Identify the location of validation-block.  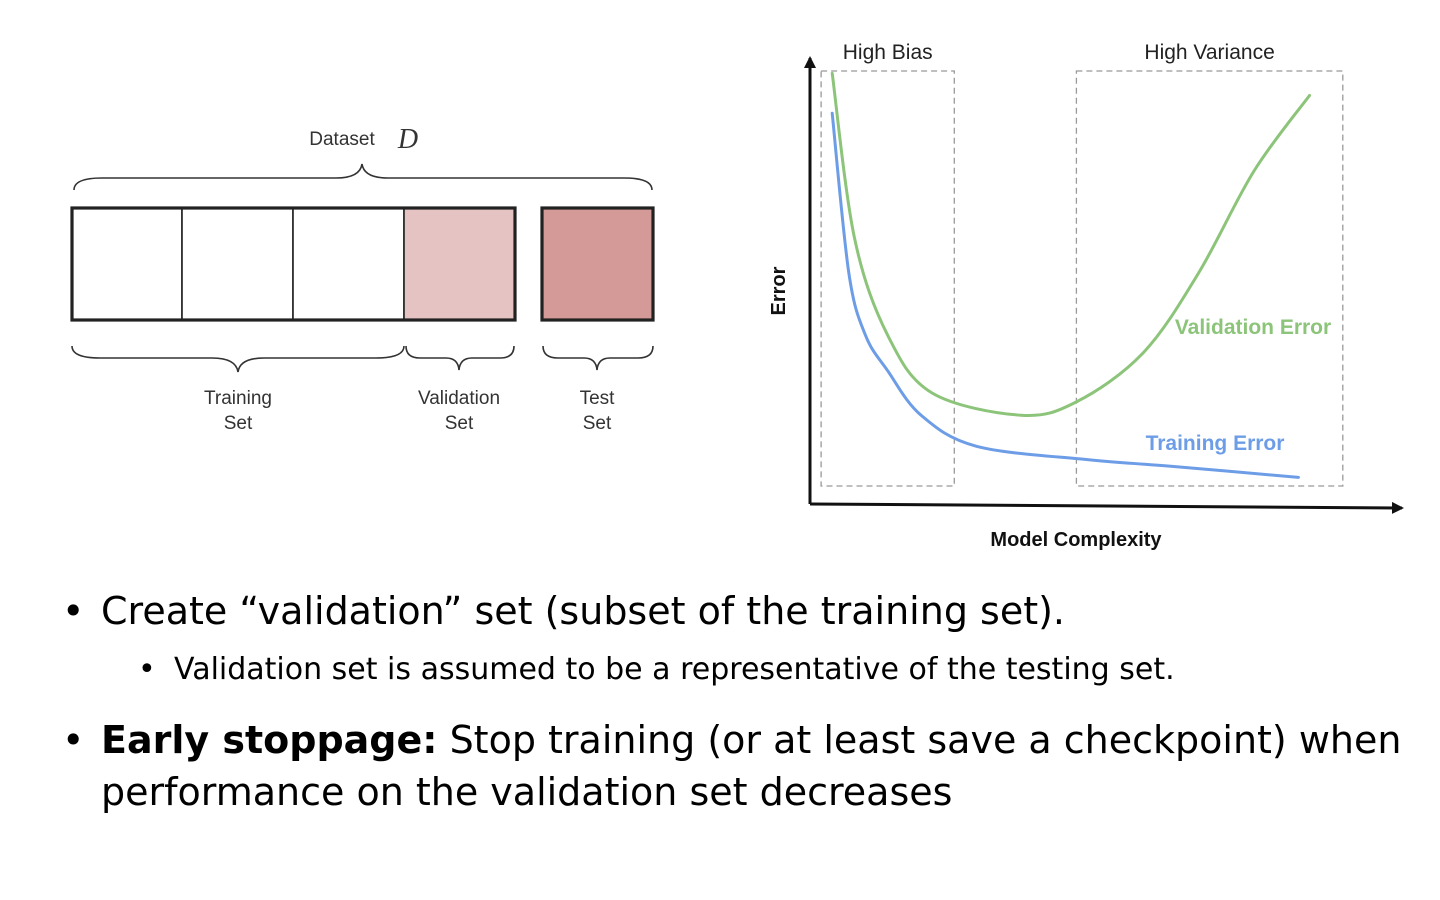
(459, 264).